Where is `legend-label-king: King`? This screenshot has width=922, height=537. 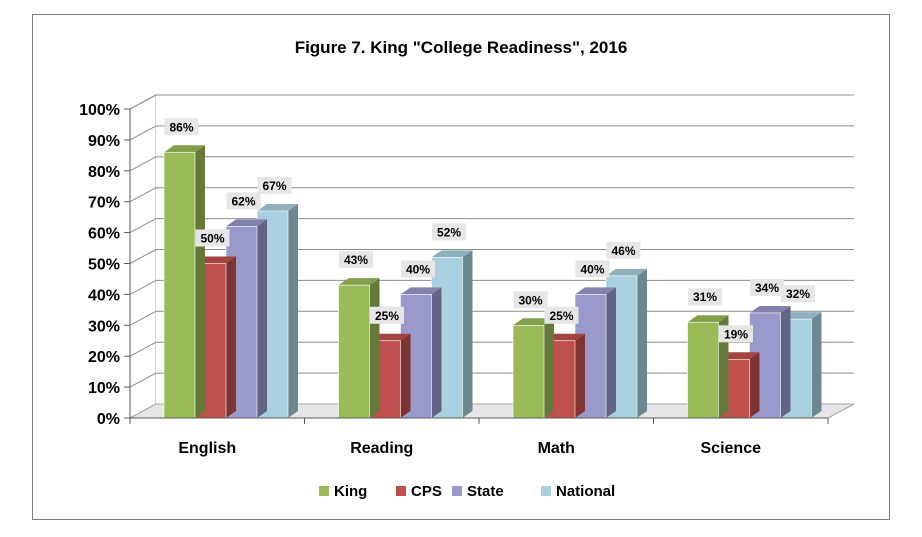 legend-label-king: King is located at coordinates (350, 491).